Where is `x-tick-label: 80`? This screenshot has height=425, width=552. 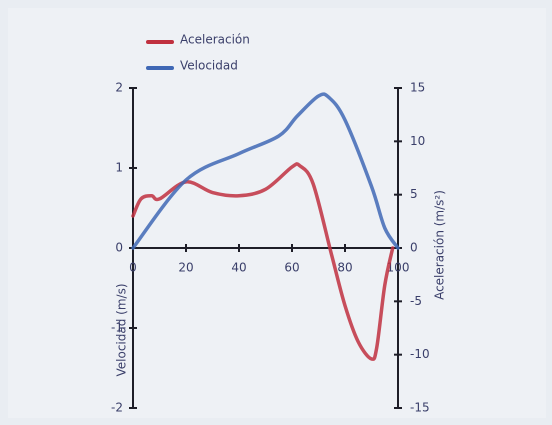 x-tick-label: 80 is located at coordinates (344, 268).